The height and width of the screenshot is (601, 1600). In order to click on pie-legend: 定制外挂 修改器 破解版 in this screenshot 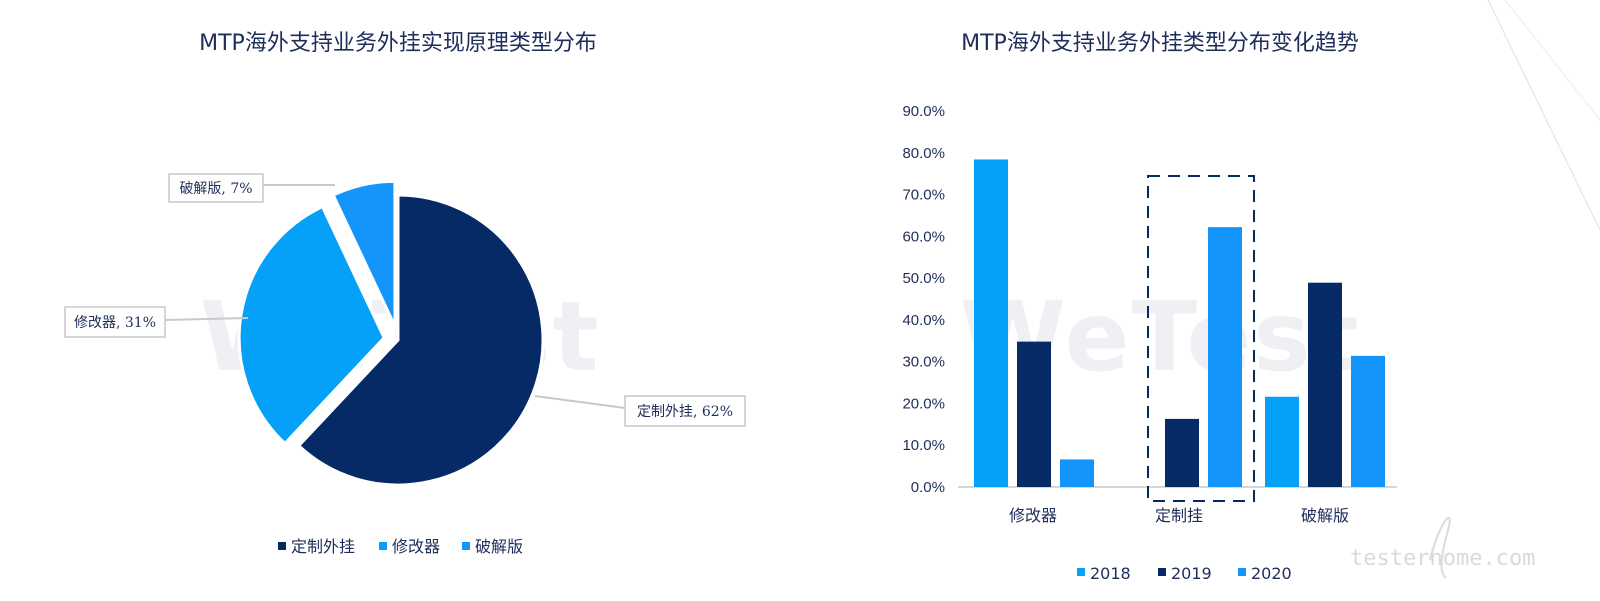, I will do `click(400, 546)`.